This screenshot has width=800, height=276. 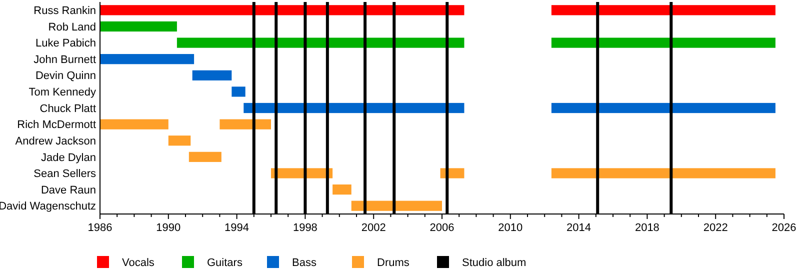 I want to click on x-tick-label: 2018, so click(x=647, y=228).